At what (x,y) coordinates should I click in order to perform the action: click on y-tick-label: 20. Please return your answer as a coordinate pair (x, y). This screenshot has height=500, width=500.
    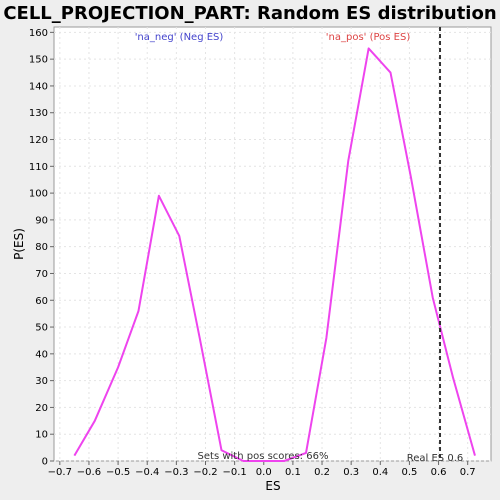
    Looking at the image, I should click on (41, 408).